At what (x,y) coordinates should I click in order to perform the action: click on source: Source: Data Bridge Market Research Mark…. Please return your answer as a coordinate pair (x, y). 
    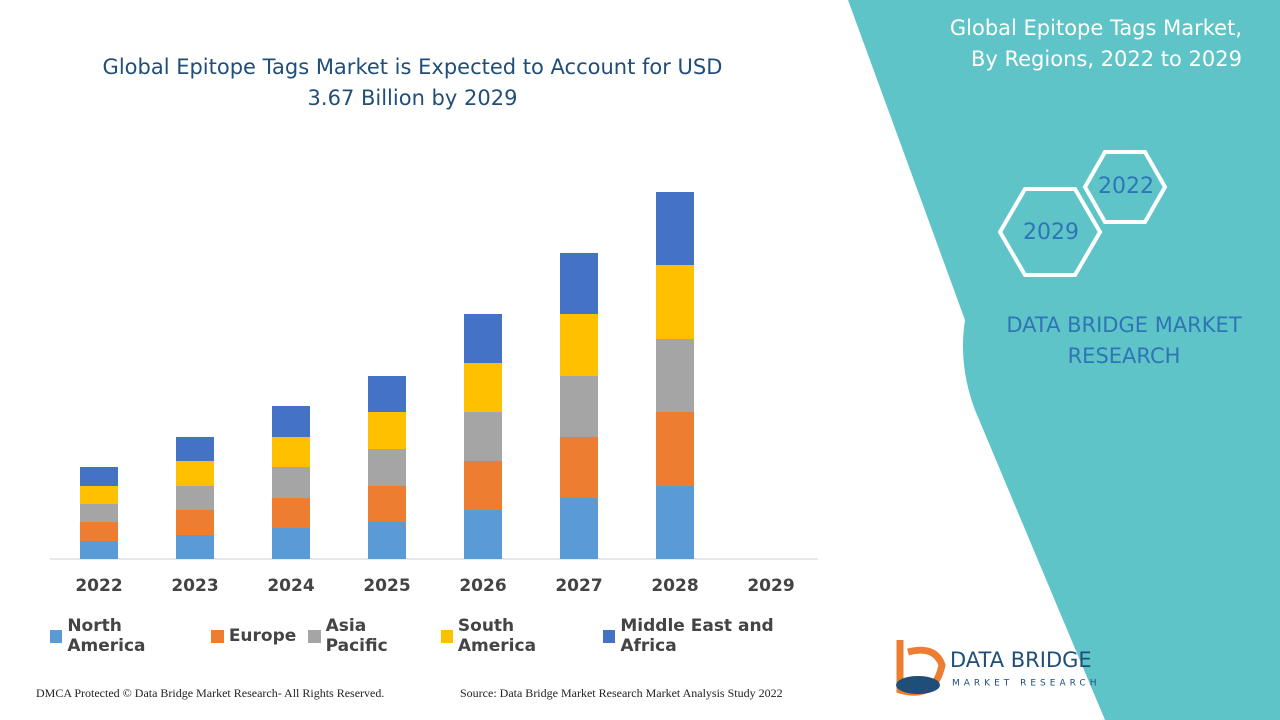
    Looking at the image, I should click on (621, 693).